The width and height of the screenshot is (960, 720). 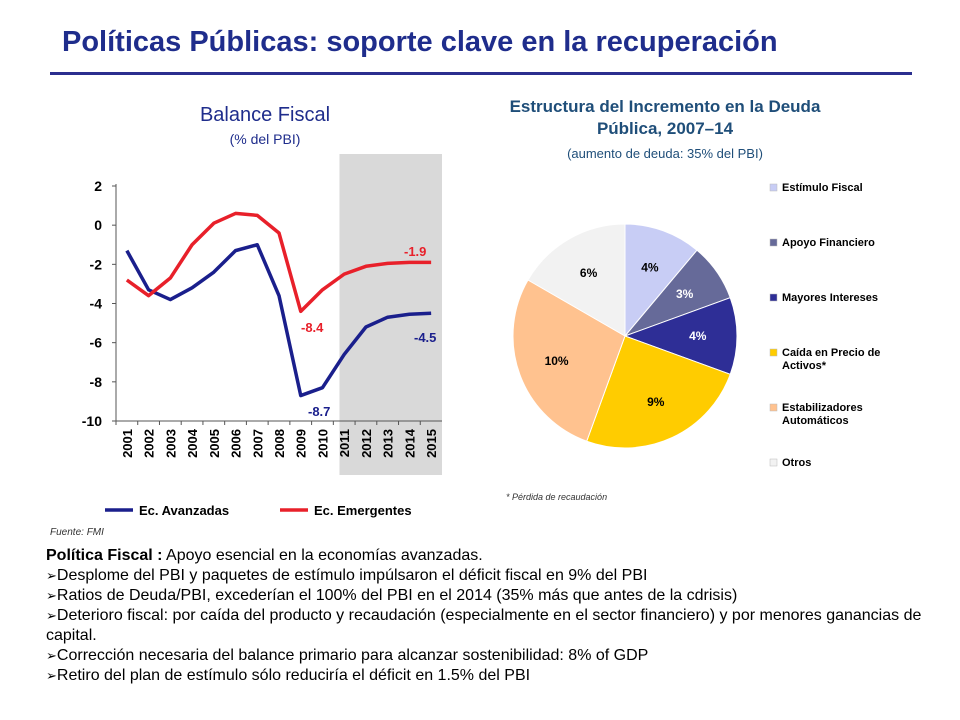 I want to click on legend-label-line: Apoyo Financiero, so click(x=828, y=243).